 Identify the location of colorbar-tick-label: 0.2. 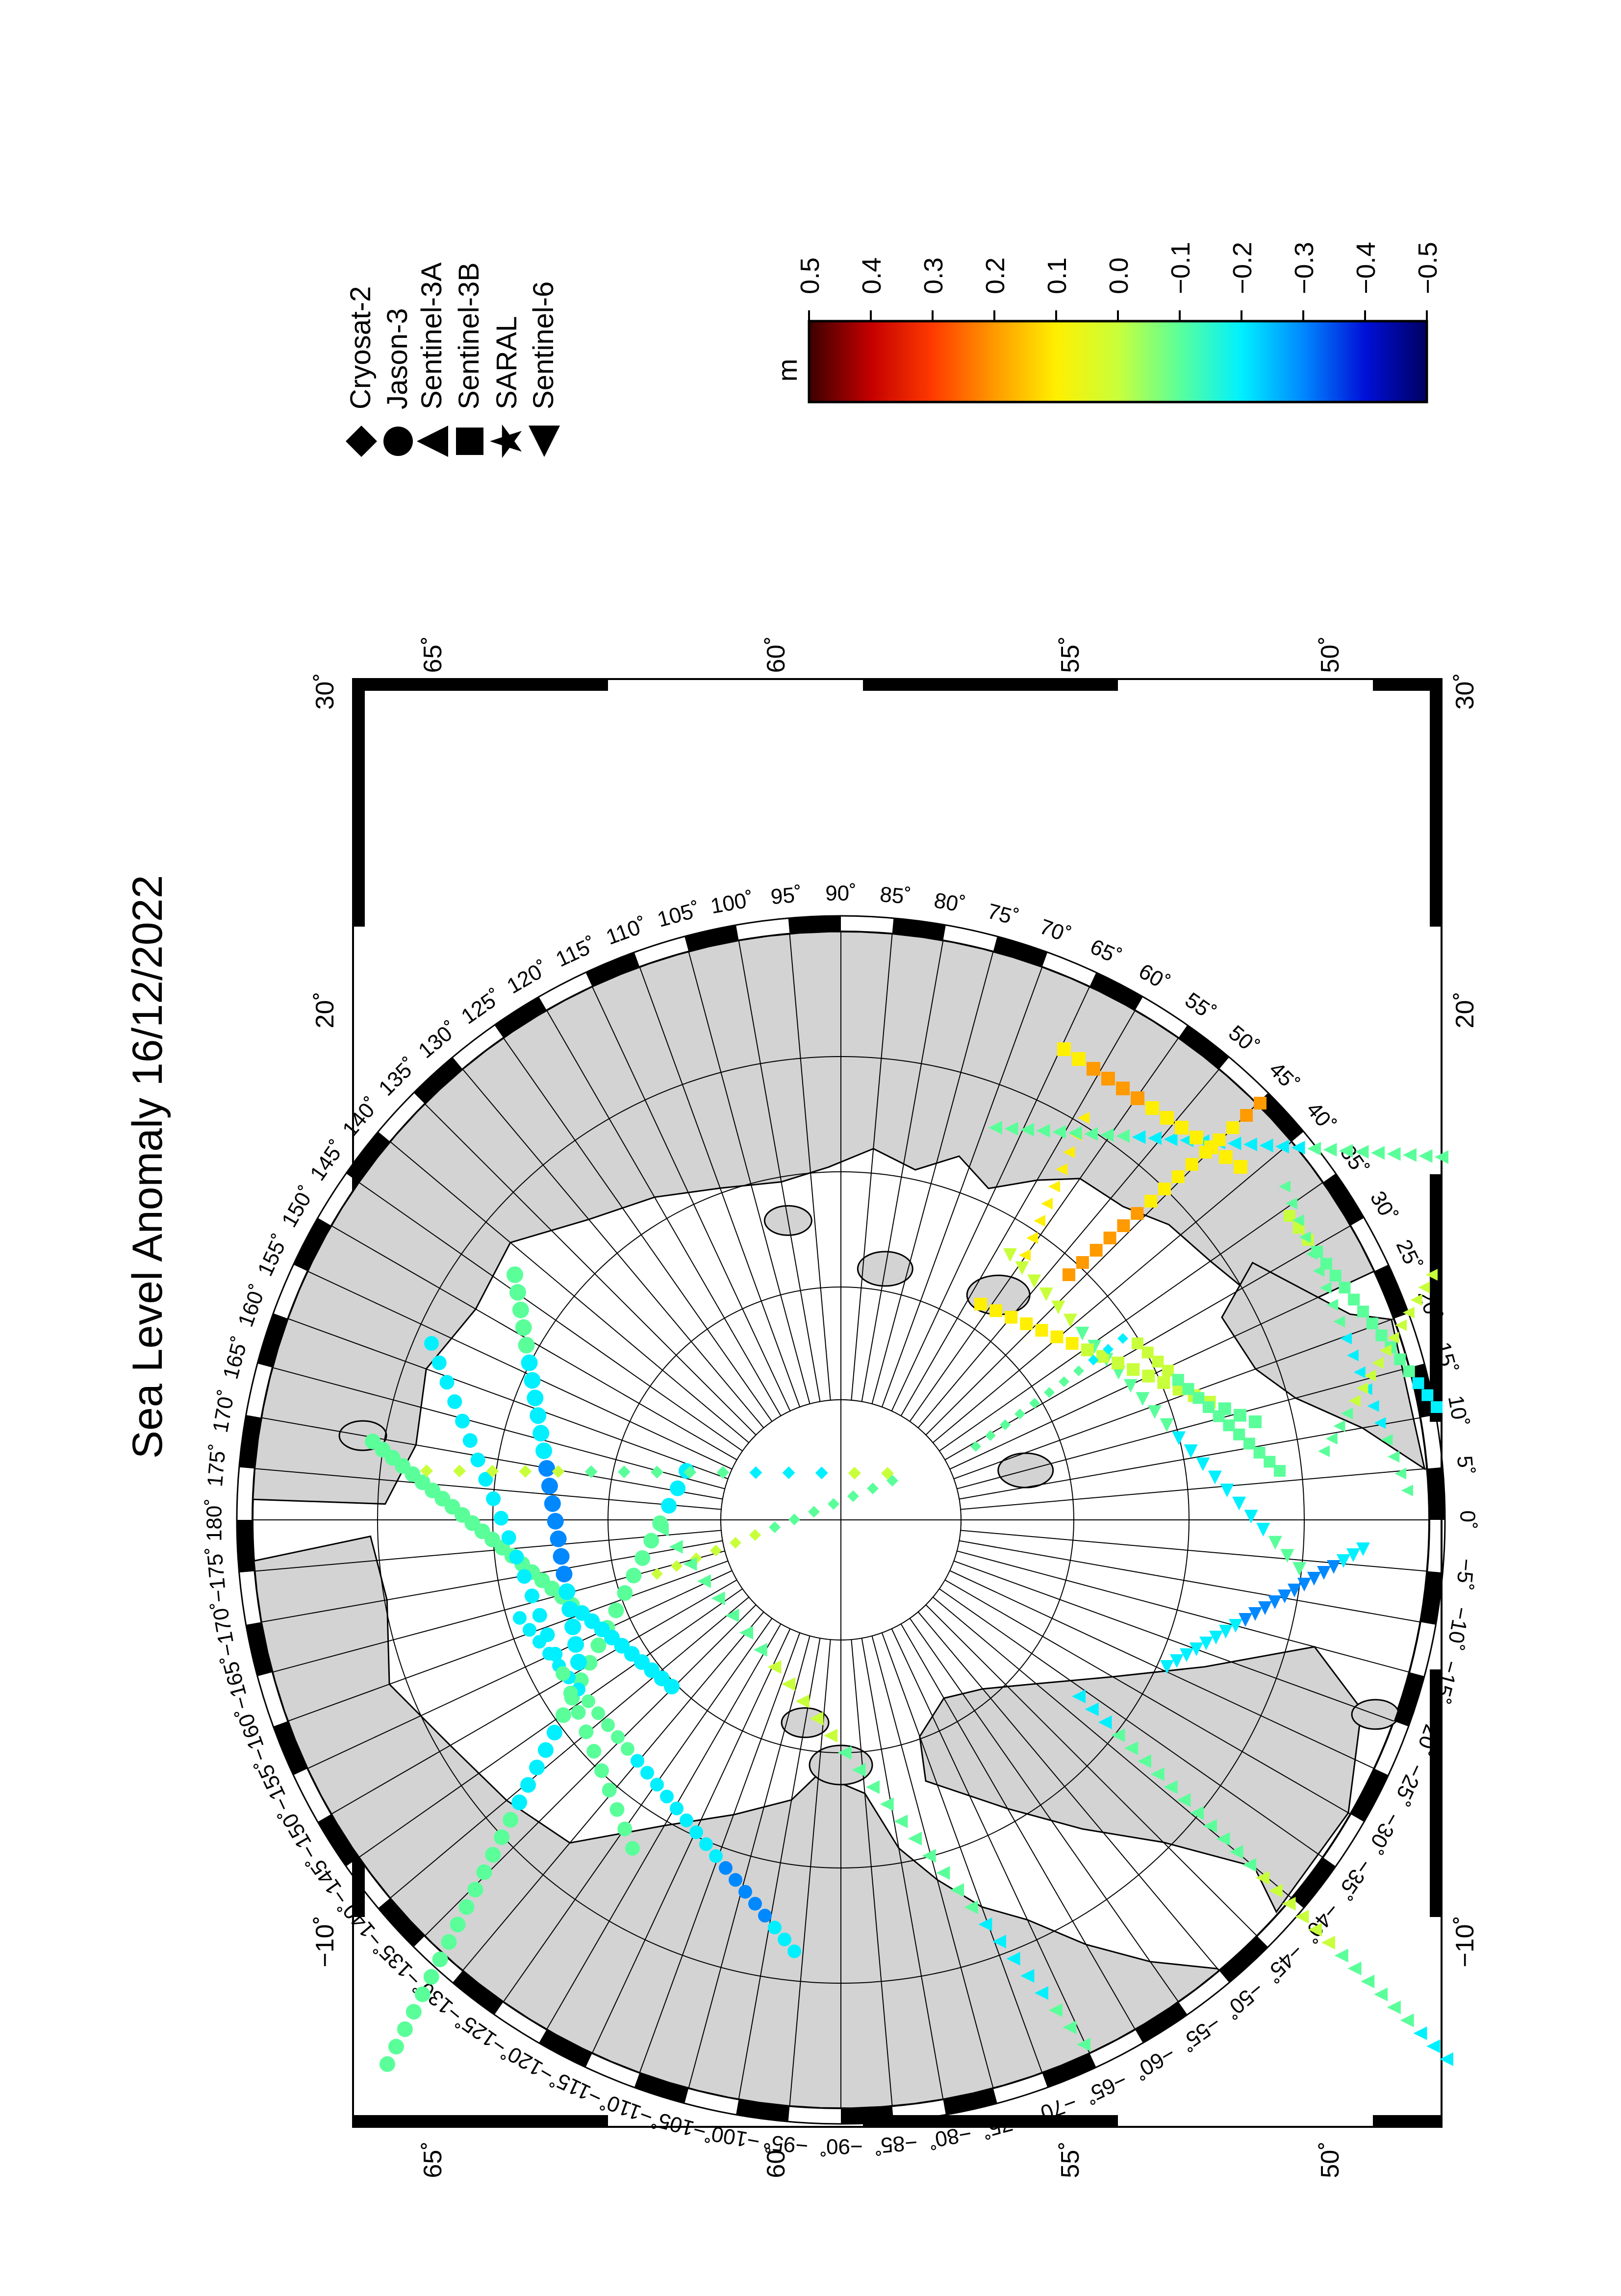
(995, 275).